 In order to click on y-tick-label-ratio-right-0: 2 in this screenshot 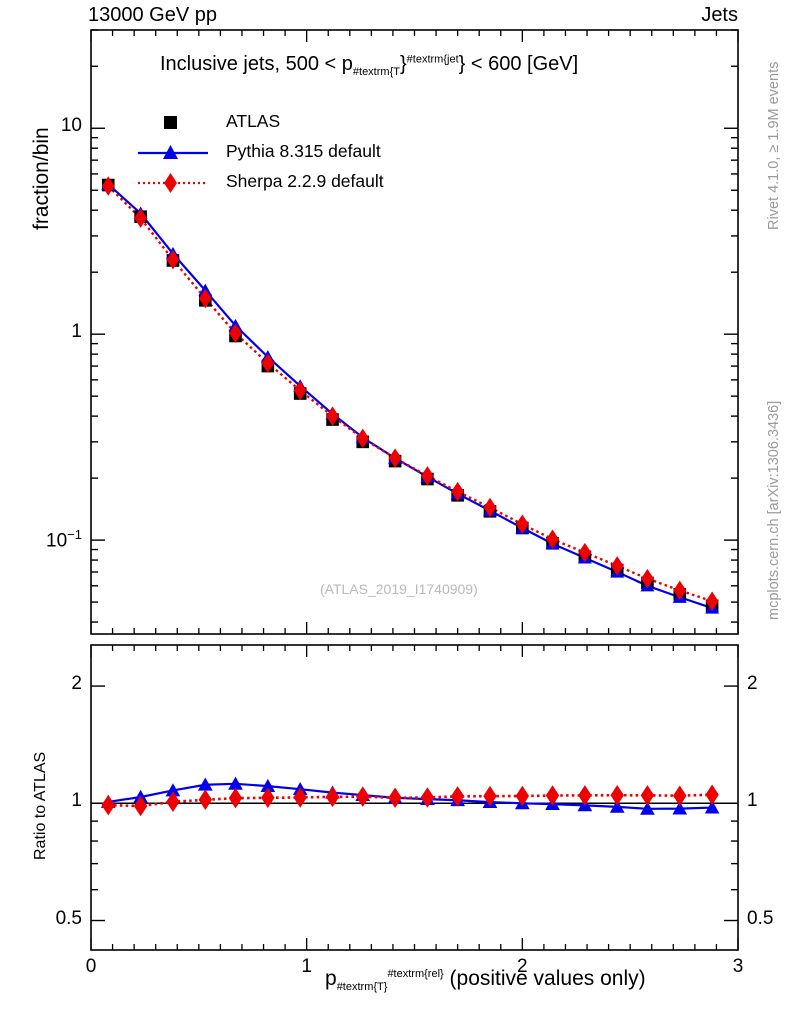, I will do `click(752, 684)`.